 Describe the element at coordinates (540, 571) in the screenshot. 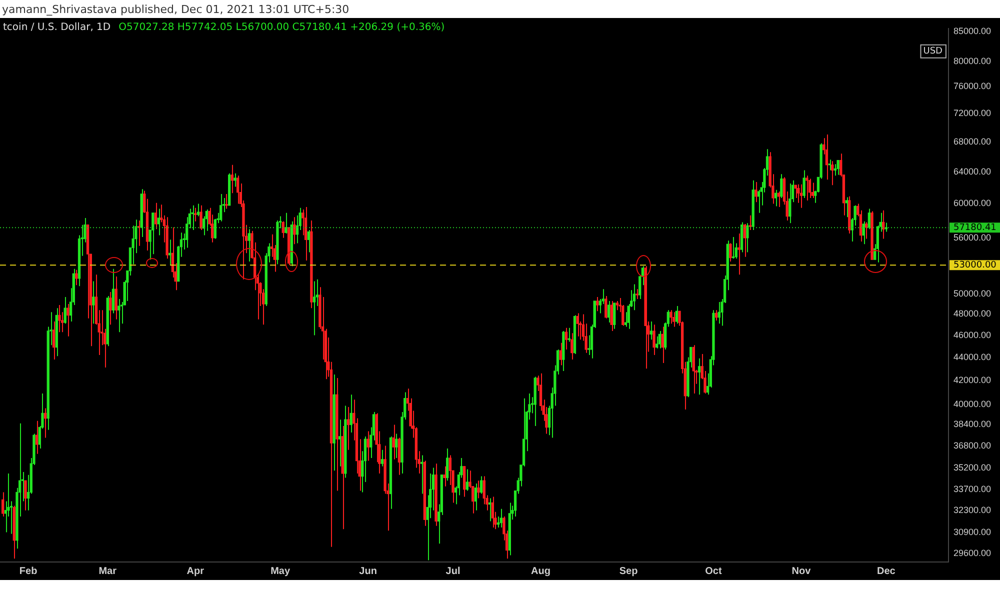

I see `x-tick-label: Aug` at that location.